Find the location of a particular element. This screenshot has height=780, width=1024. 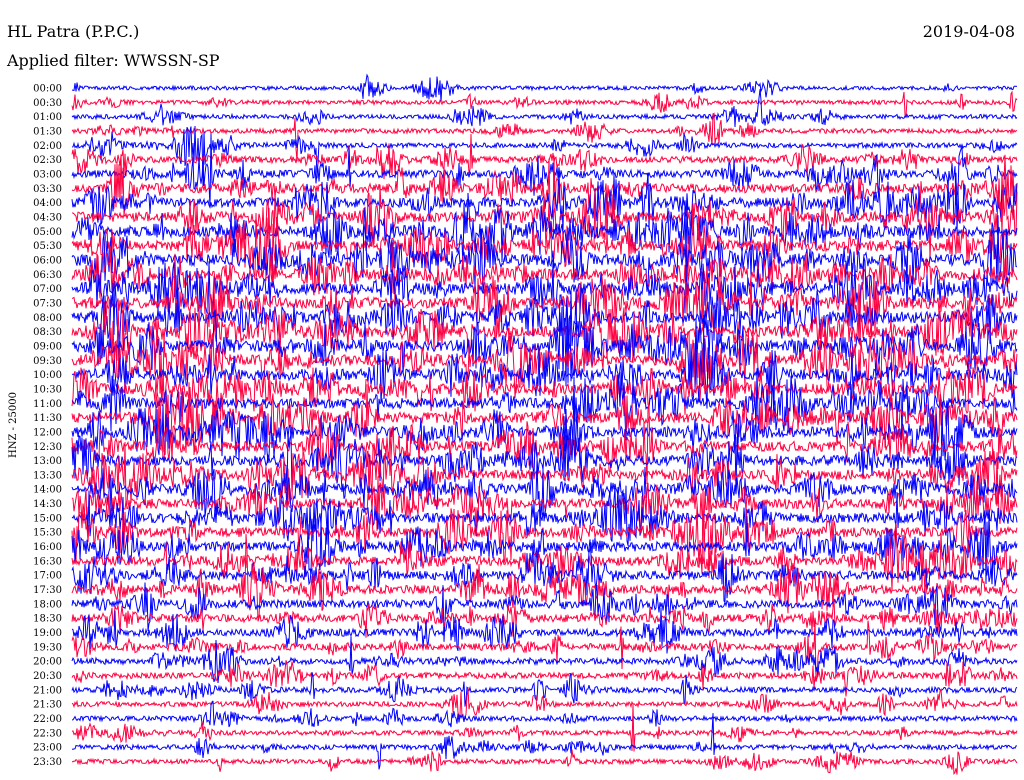

time-tick-label: 12:00 is located at coordinates (47, 432).